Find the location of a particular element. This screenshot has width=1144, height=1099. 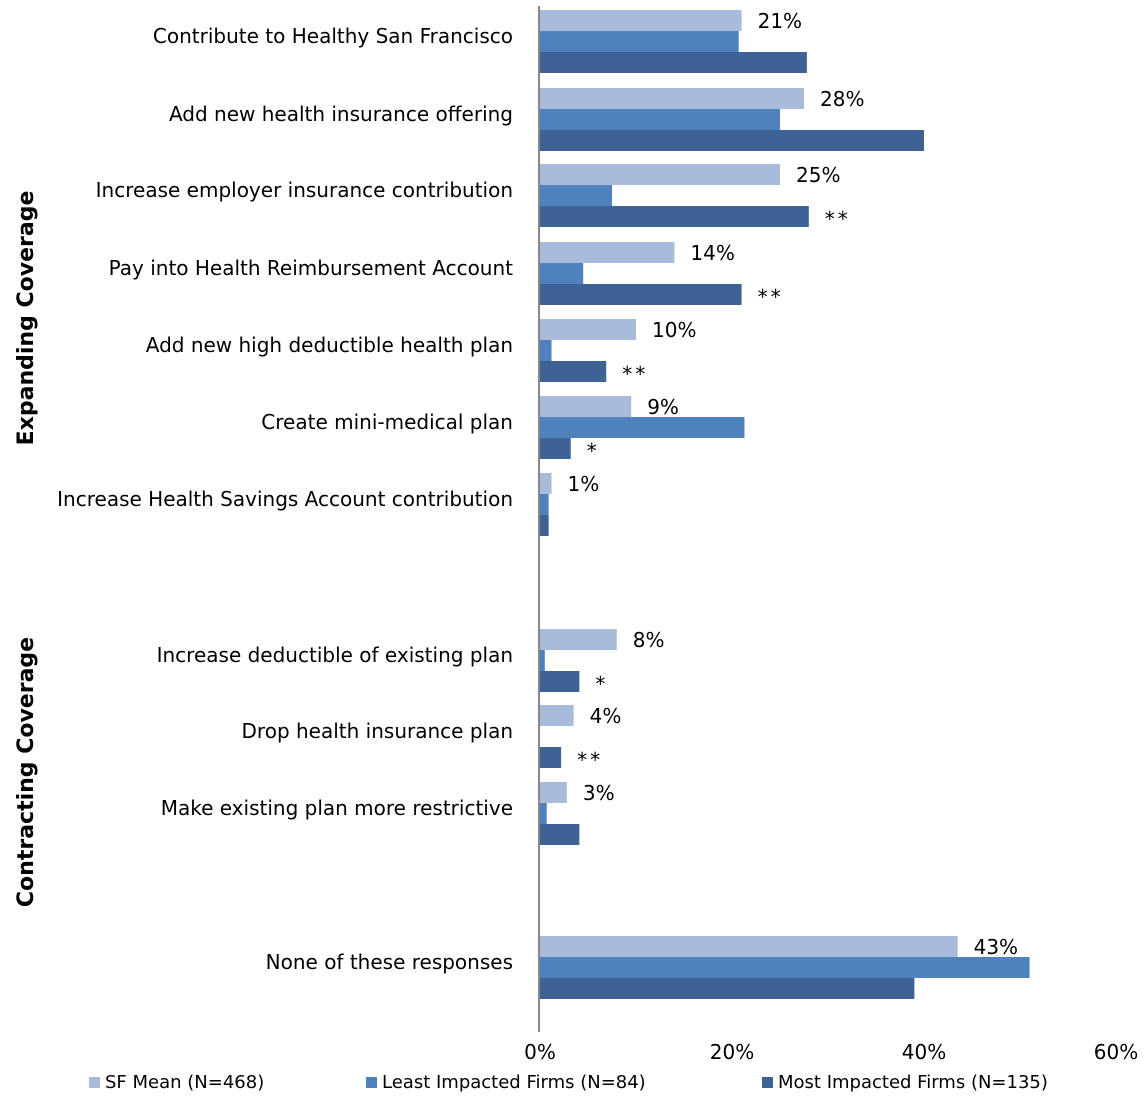

data-label: 9% is located at coordinates (663, 407).